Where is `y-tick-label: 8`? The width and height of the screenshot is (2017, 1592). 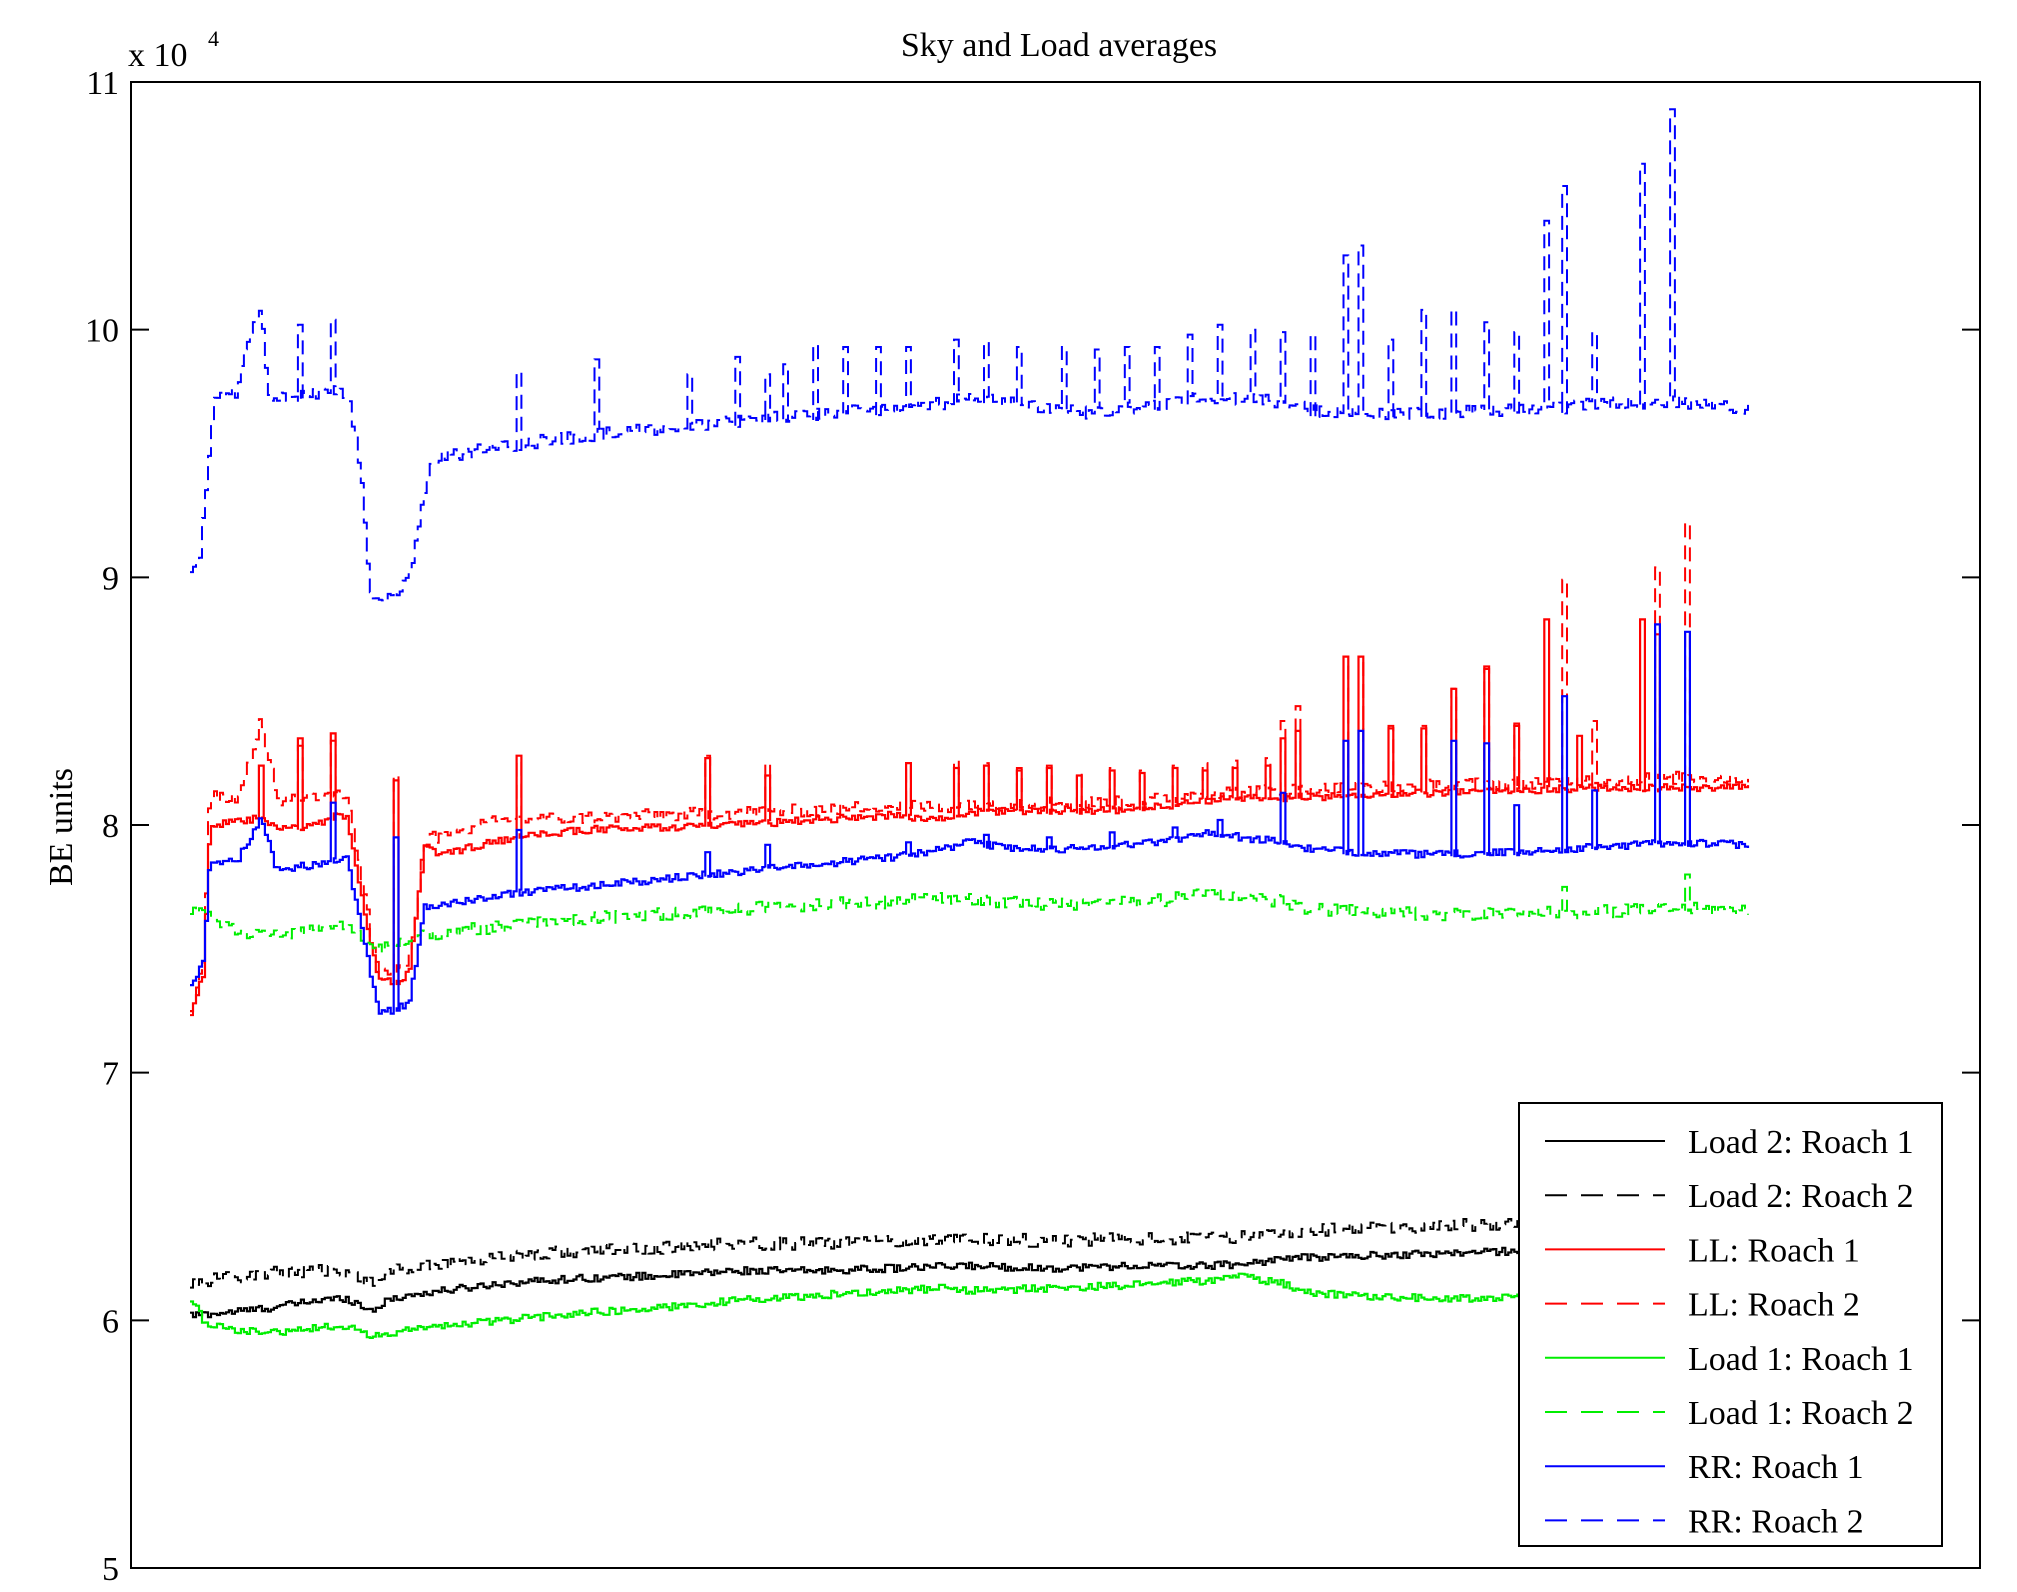 y-tick-label: 8 is located at coordinates (110, 826).